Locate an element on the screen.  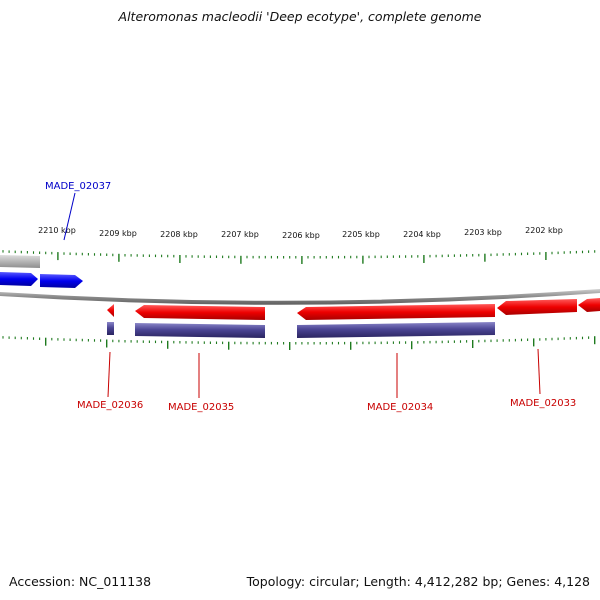
forward-gene-arrow is located at coordinates (19, 279).